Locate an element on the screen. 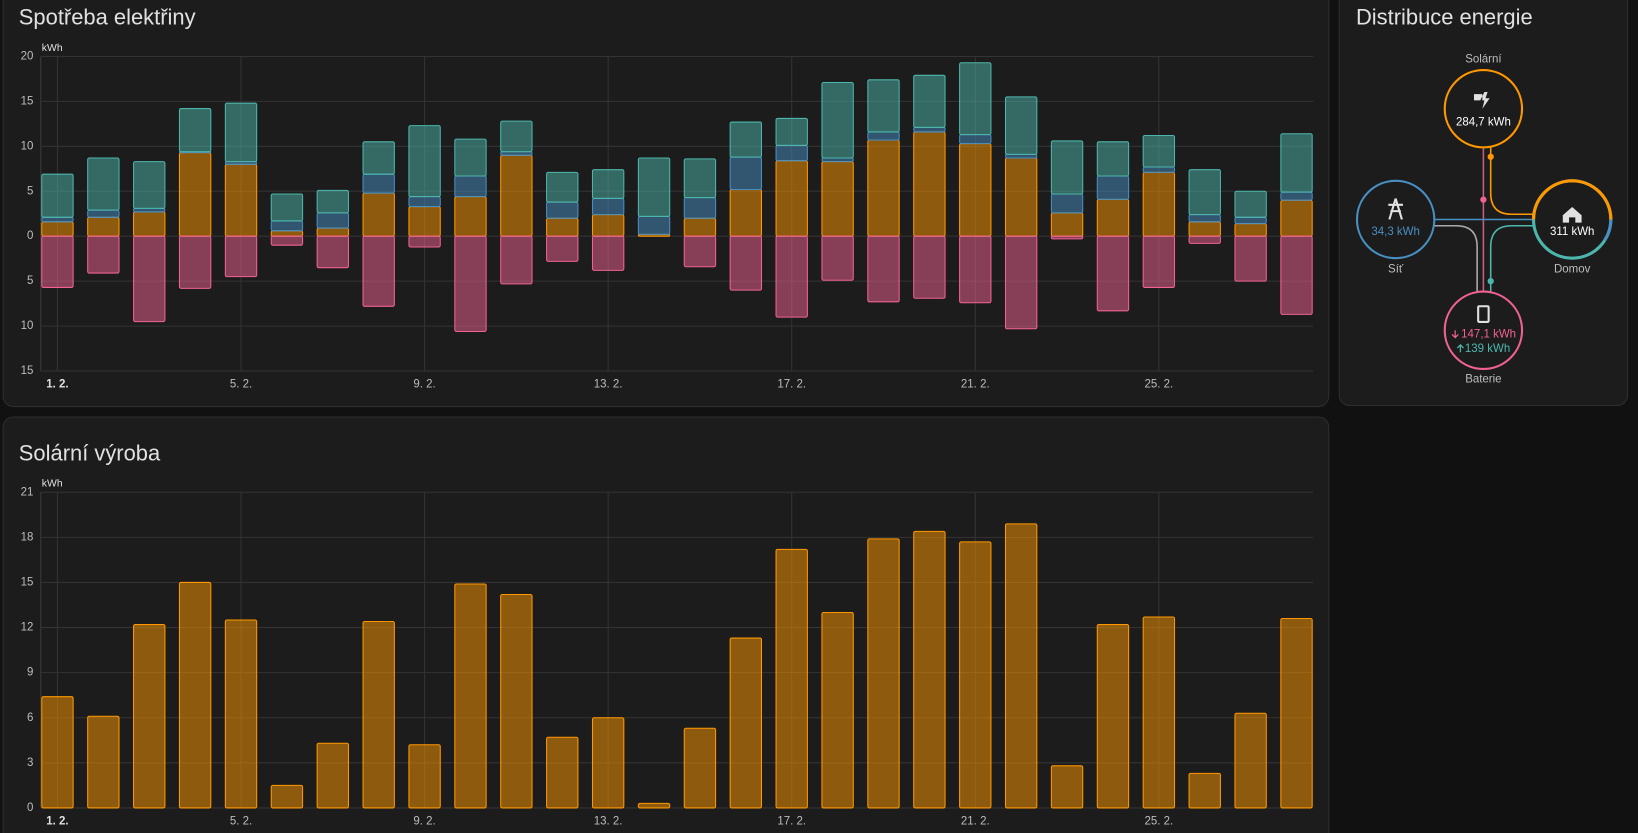 This screenshot has height=833, width=1638. card-title: Distribuce energie is located at coordinates (1444, 17).